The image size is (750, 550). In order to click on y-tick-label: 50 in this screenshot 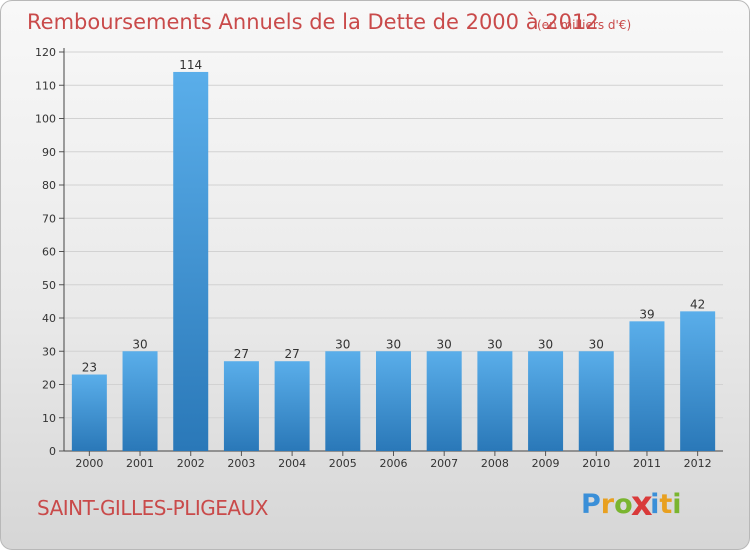, I will do `click(49, 285)`.